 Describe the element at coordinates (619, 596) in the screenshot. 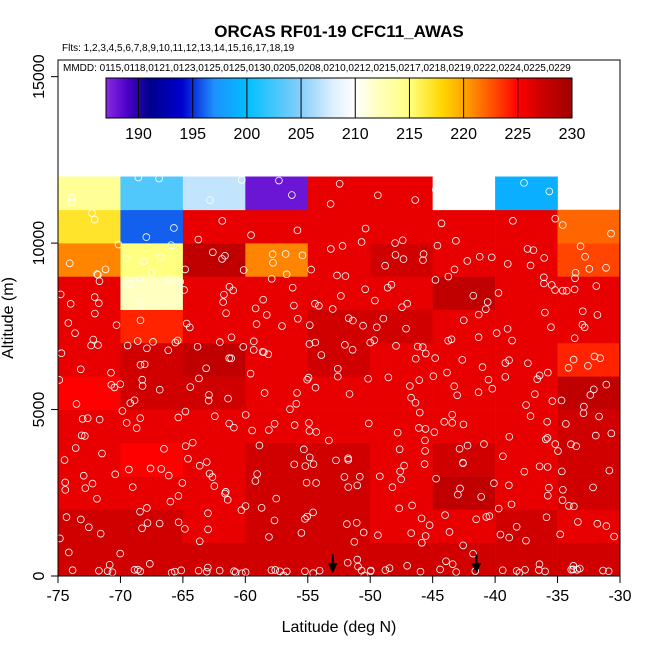

I see `x-tick-label: -30` at that location.